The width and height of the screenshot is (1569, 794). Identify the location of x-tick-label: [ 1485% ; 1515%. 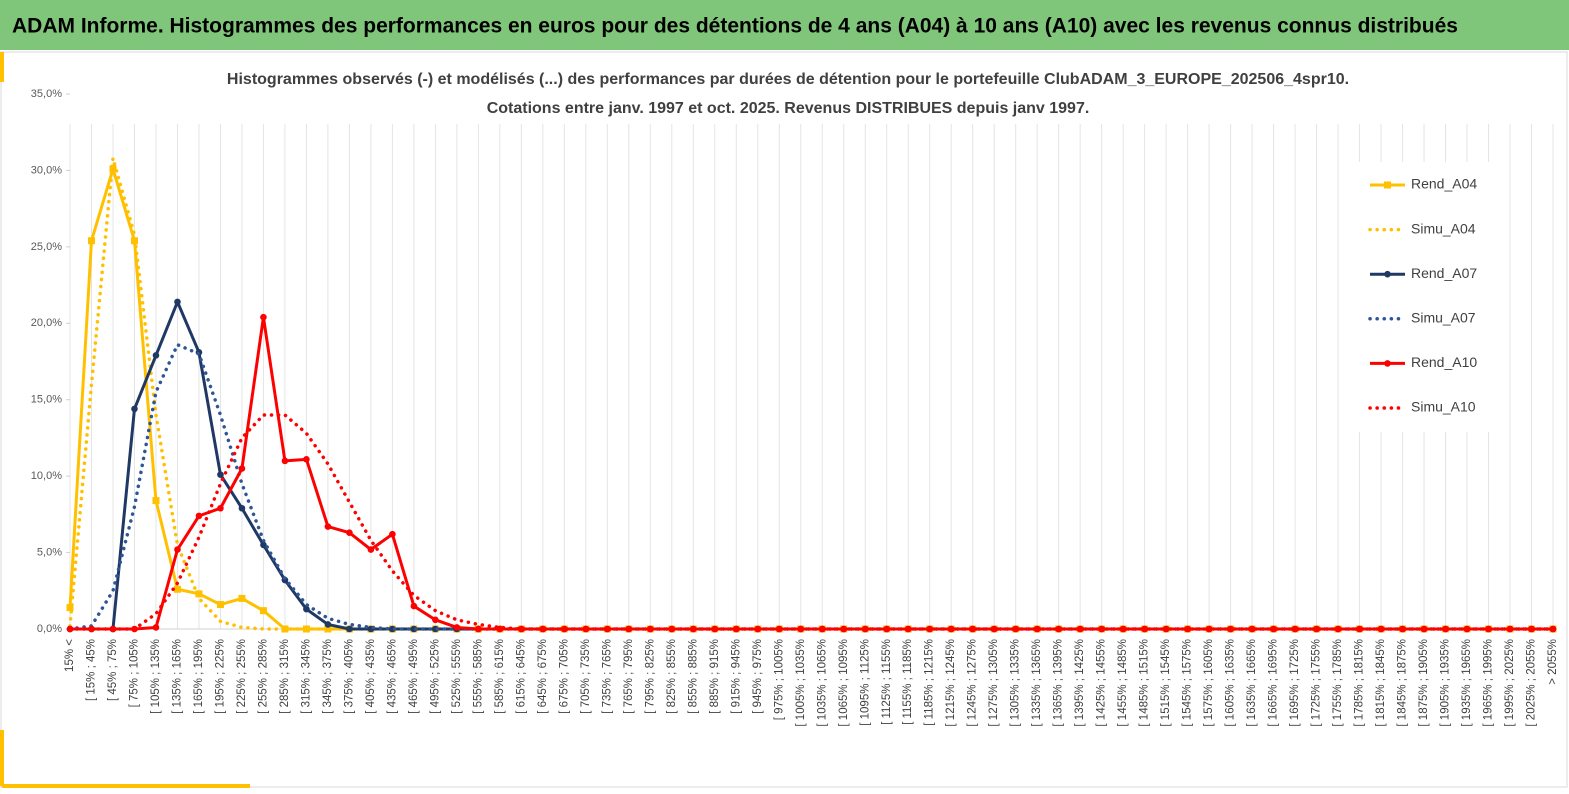
(1145, 683).